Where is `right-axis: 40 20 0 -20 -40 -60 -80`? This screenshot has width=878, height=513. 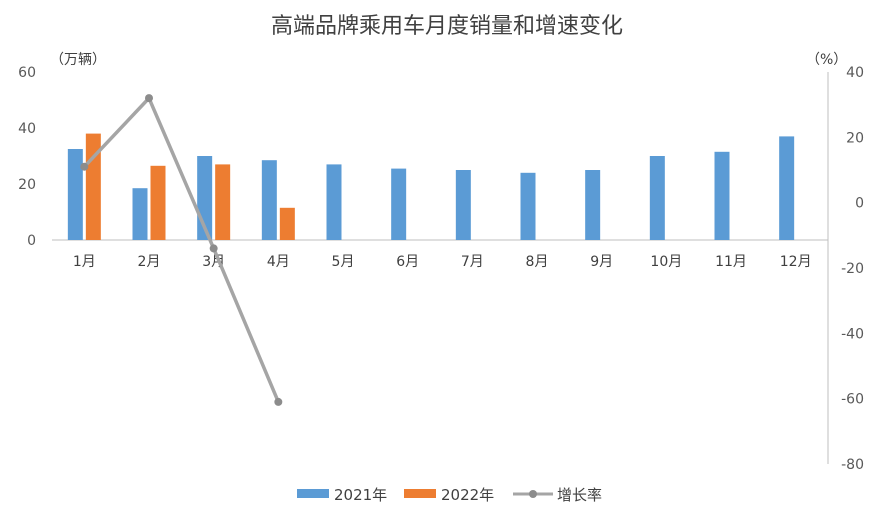 right-axis: 40 20 0 -20 -40 -60 -80 is located at coordinates (852, 269).